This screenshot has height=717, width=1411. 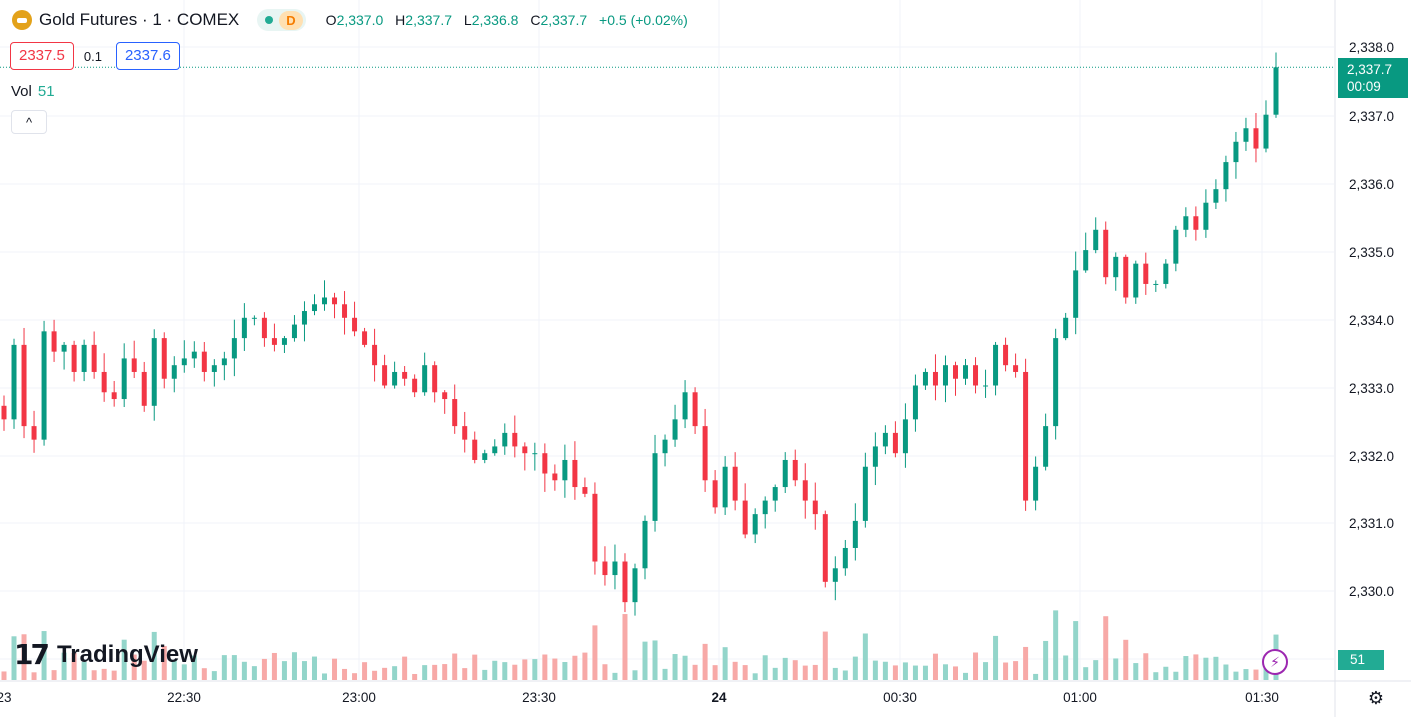 What do you see at coordinates (1376, 697) in the screenshot?
I see `settings-gear-icon: ⚙` at bounding box center [1376, 697].